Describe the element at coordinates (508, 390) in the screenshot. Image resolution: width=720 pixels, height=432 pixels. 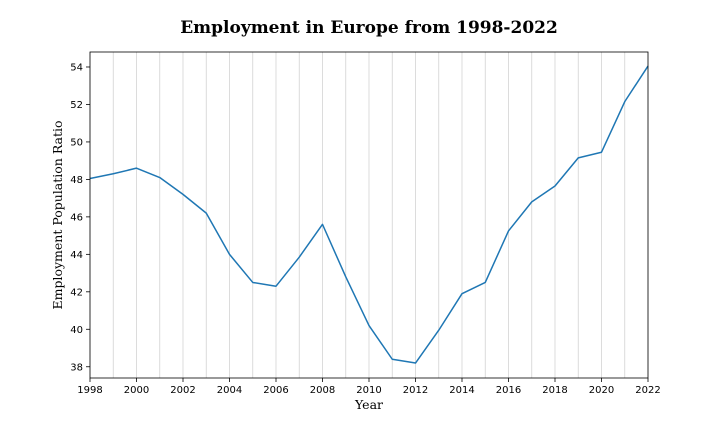
I see `x-tick-label: 2016` at that location.